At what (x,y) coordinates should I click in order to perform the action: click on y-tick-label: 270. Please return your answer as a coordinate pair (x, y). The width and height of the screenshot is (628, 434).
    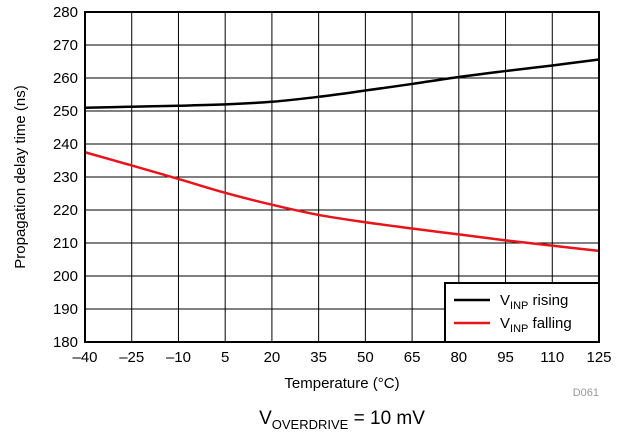
    Looking at the image, I should click on (65, 45).